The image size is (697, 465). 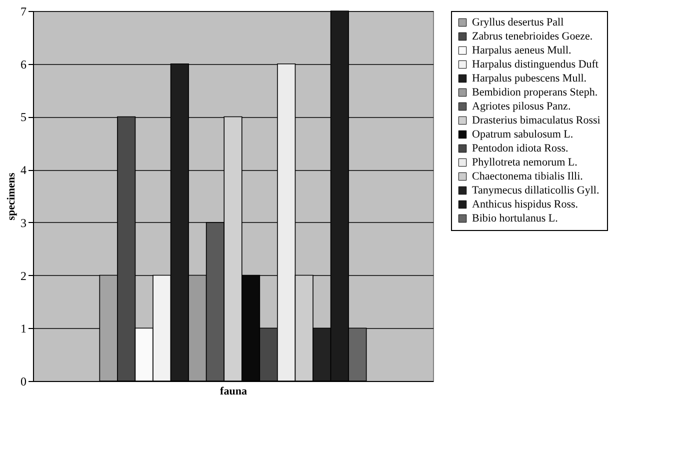 What do you see at coordinates (234, 392) in the screenshot?
I see `x-axis-title: fauna` at bounding box center [234, 392].